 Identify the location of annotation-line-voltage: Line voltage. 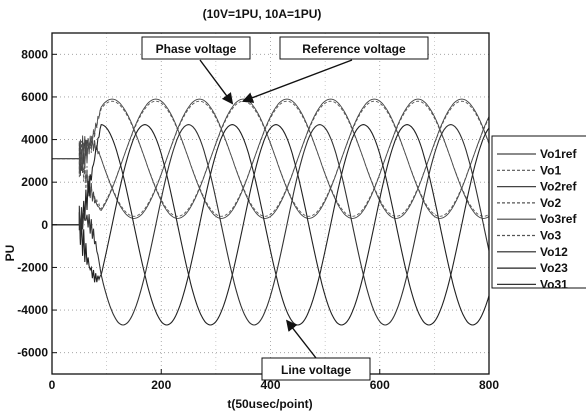
(316, 369).